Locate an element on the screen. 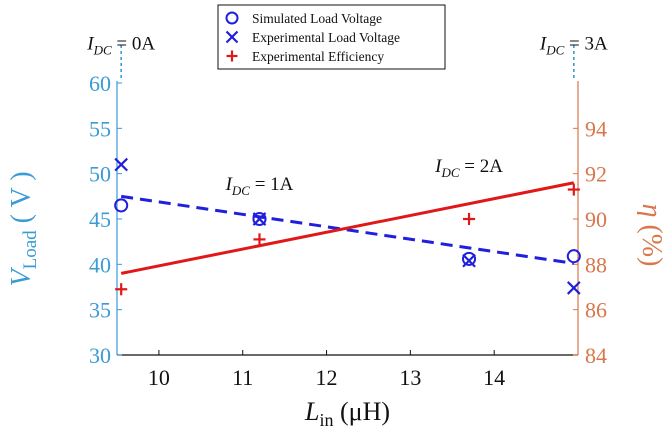 Image resolution: width=663 pixels, height=430 pixels. y-right-tick-label: 94 is located at coordinates (596, 128).